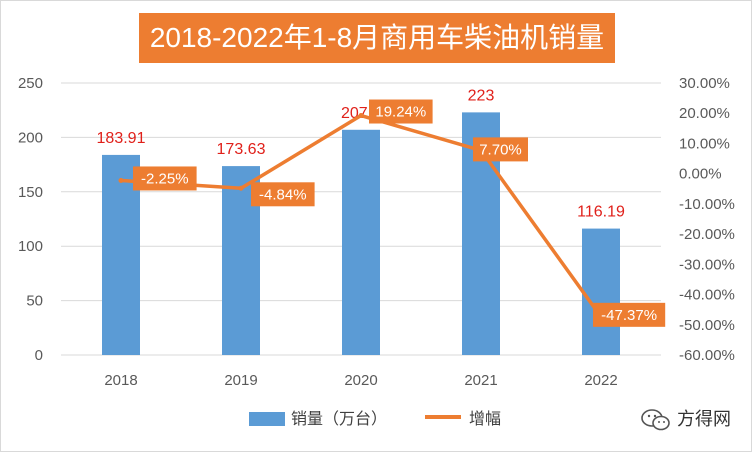  I want to click on legend-label-sales: 销量（万台）, so click(339, 419).